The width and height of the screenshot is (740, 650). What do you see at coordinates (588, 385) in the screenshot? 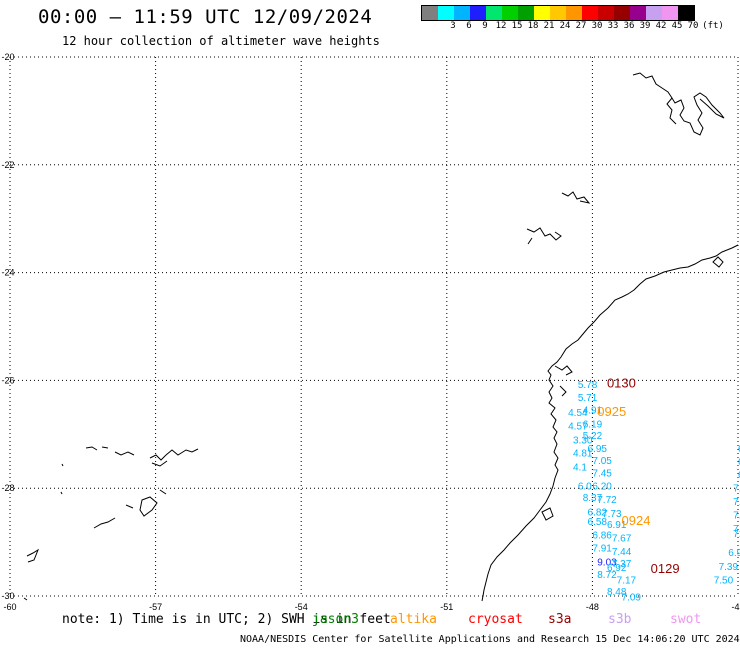
I see `swh-reading: 5.78` at bounding box center [588, 385].